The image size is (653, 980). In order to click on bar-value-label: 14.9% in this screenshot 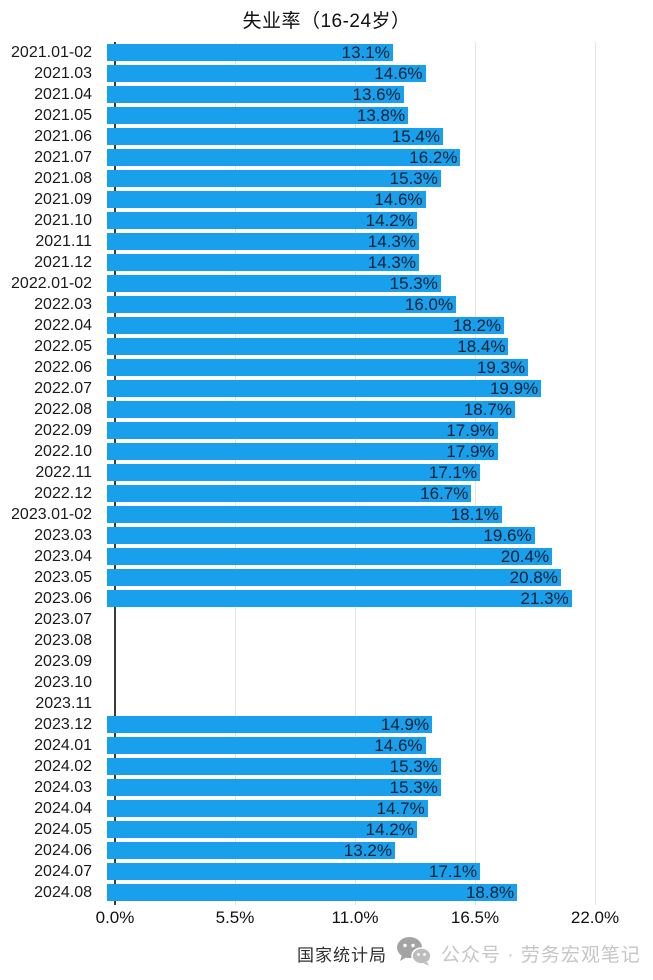, I will do `click(405, 724)`.